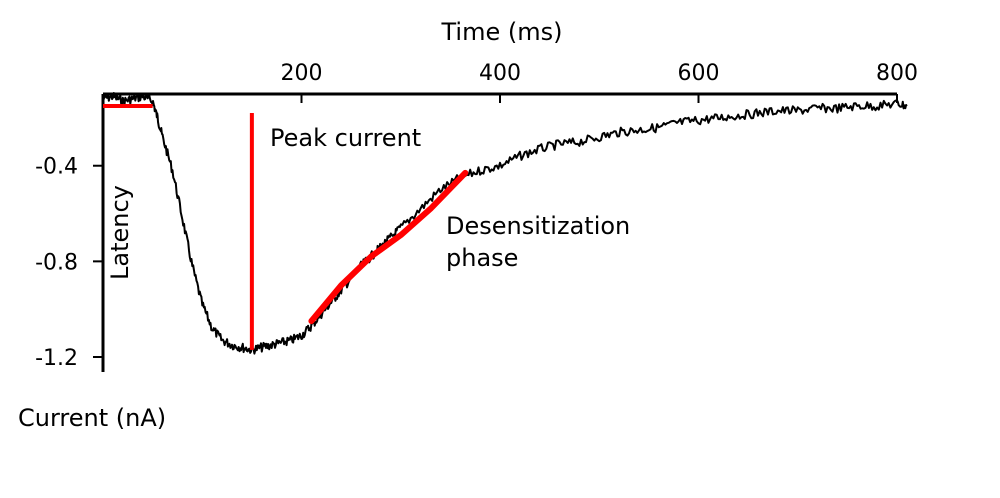  What do you see at coordinates (482, 258) in the screenshot?
I see `desensitization-label: phase` at bounding box center [482, 258].